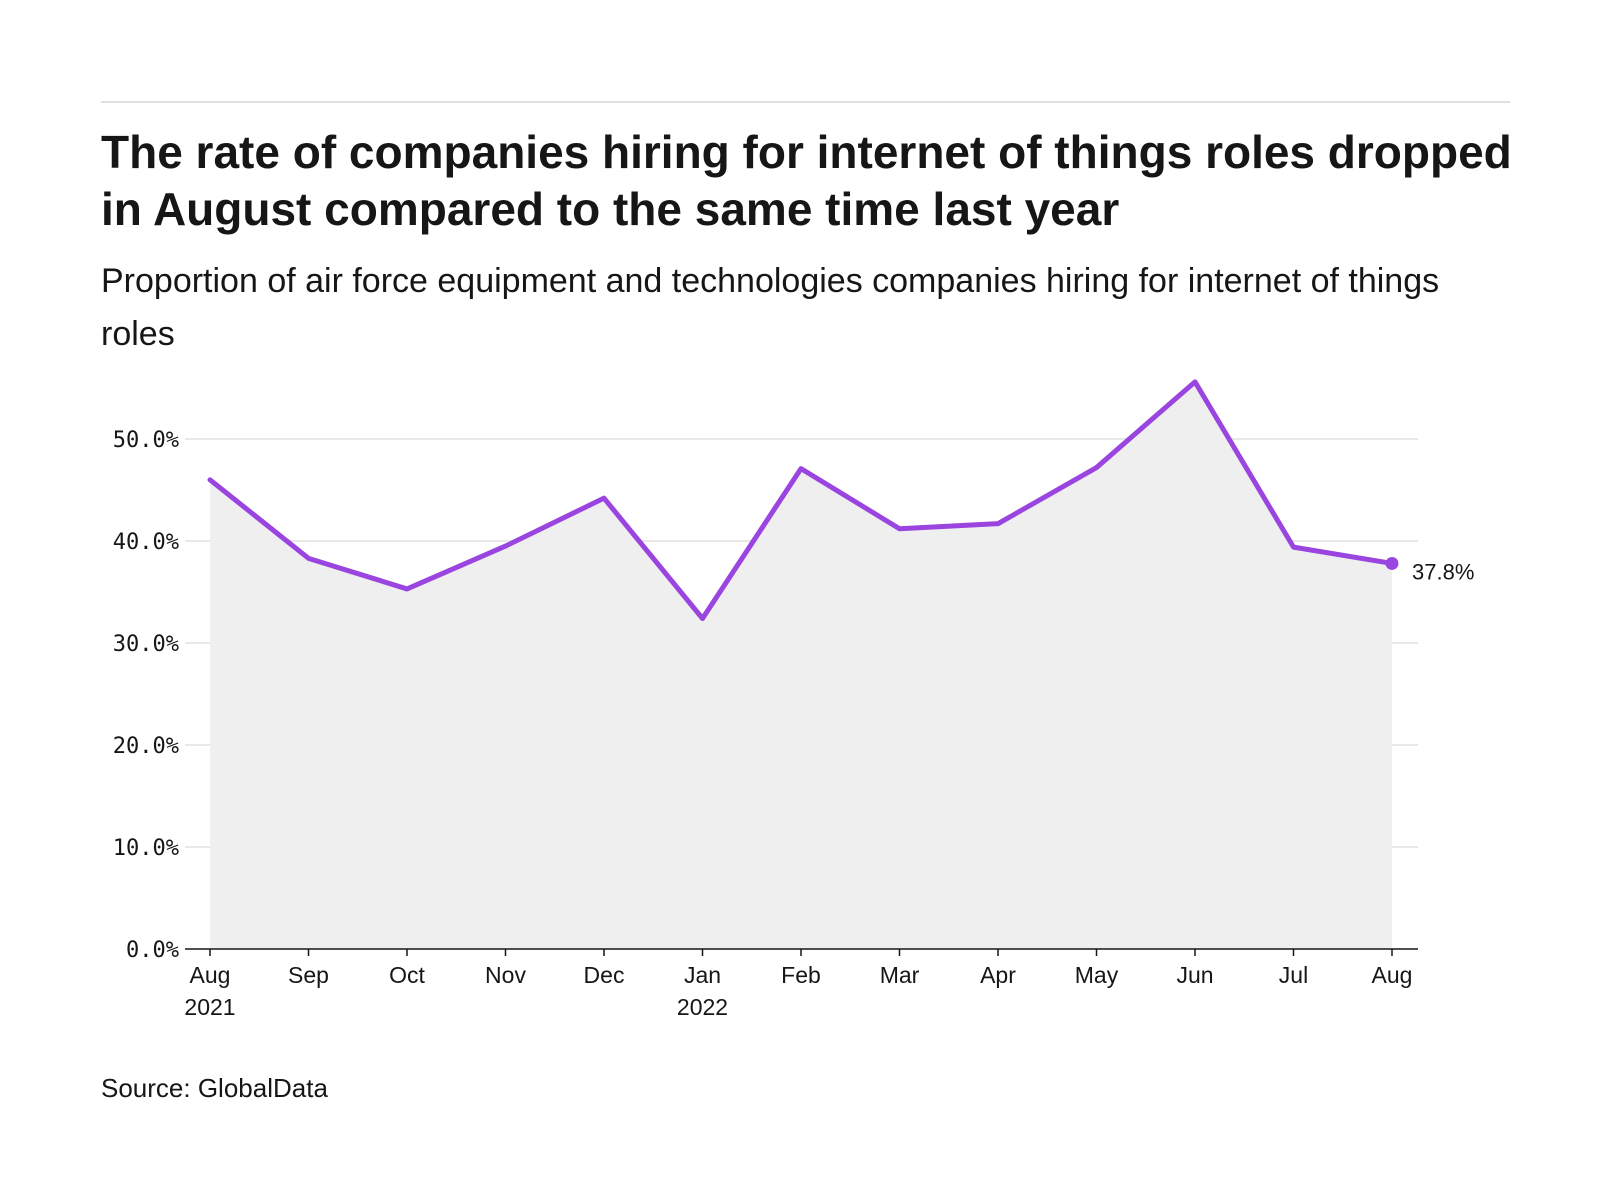 The width and height of the screenshot is (1600, 1200). I want to click on source-note: Source: GlobalData, so click(214, 1088).